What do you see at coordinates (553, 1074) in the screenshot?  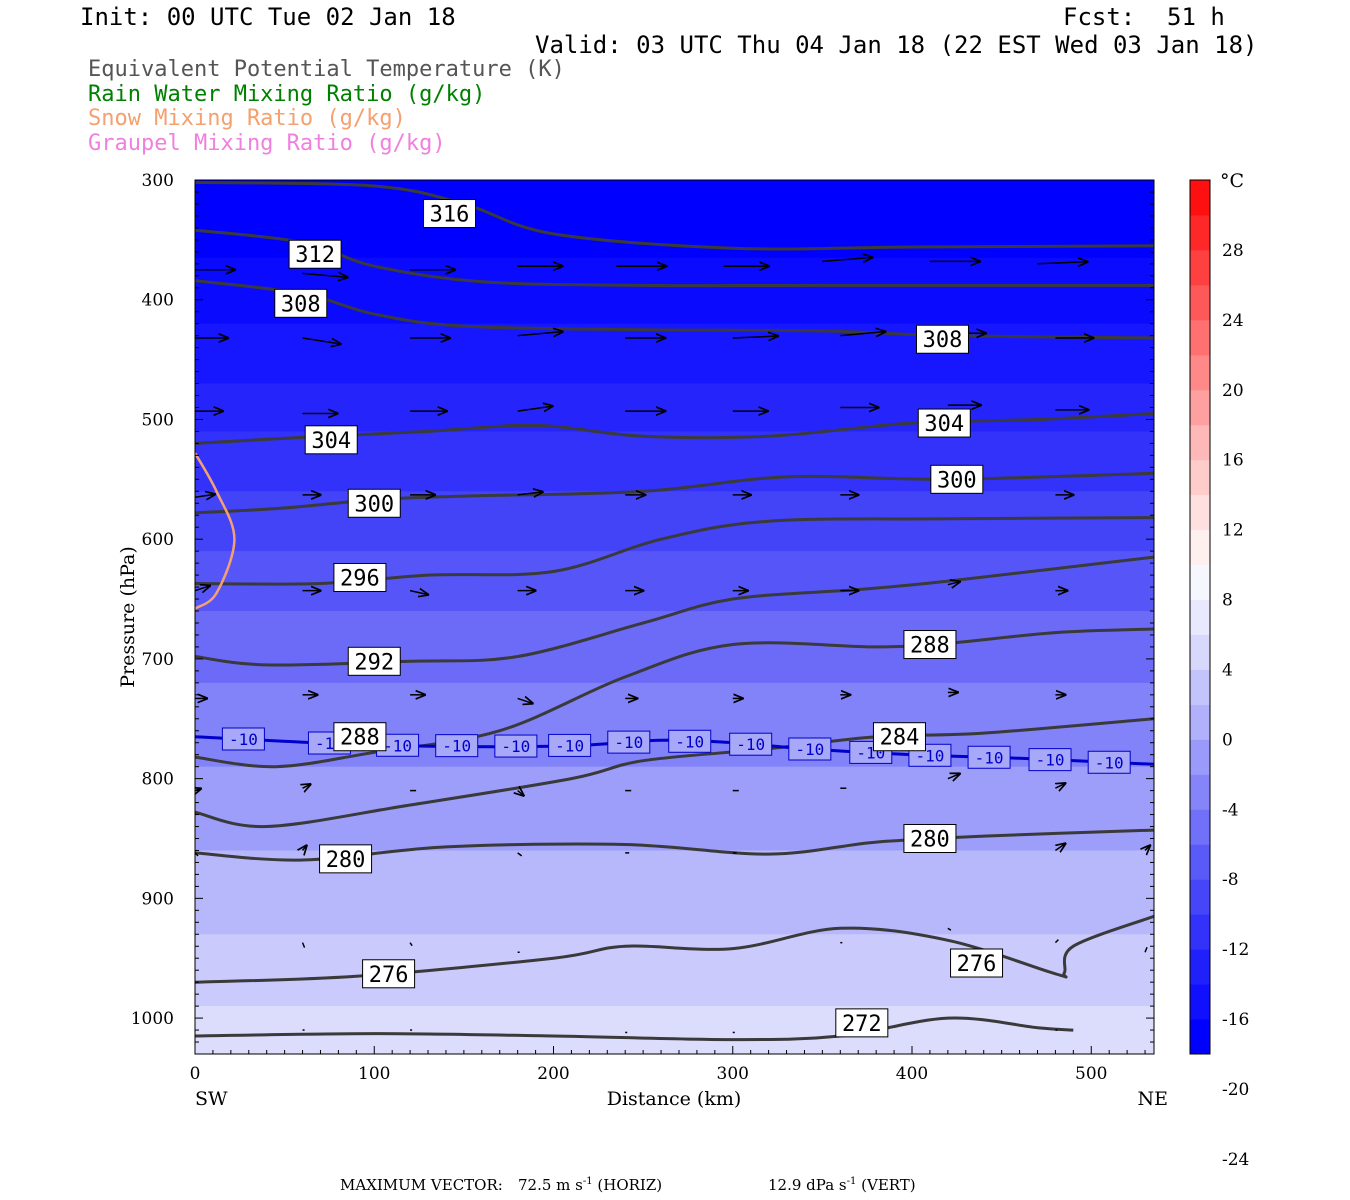 I see `x-tick-label: 200` at bounding box center [553, 1074].